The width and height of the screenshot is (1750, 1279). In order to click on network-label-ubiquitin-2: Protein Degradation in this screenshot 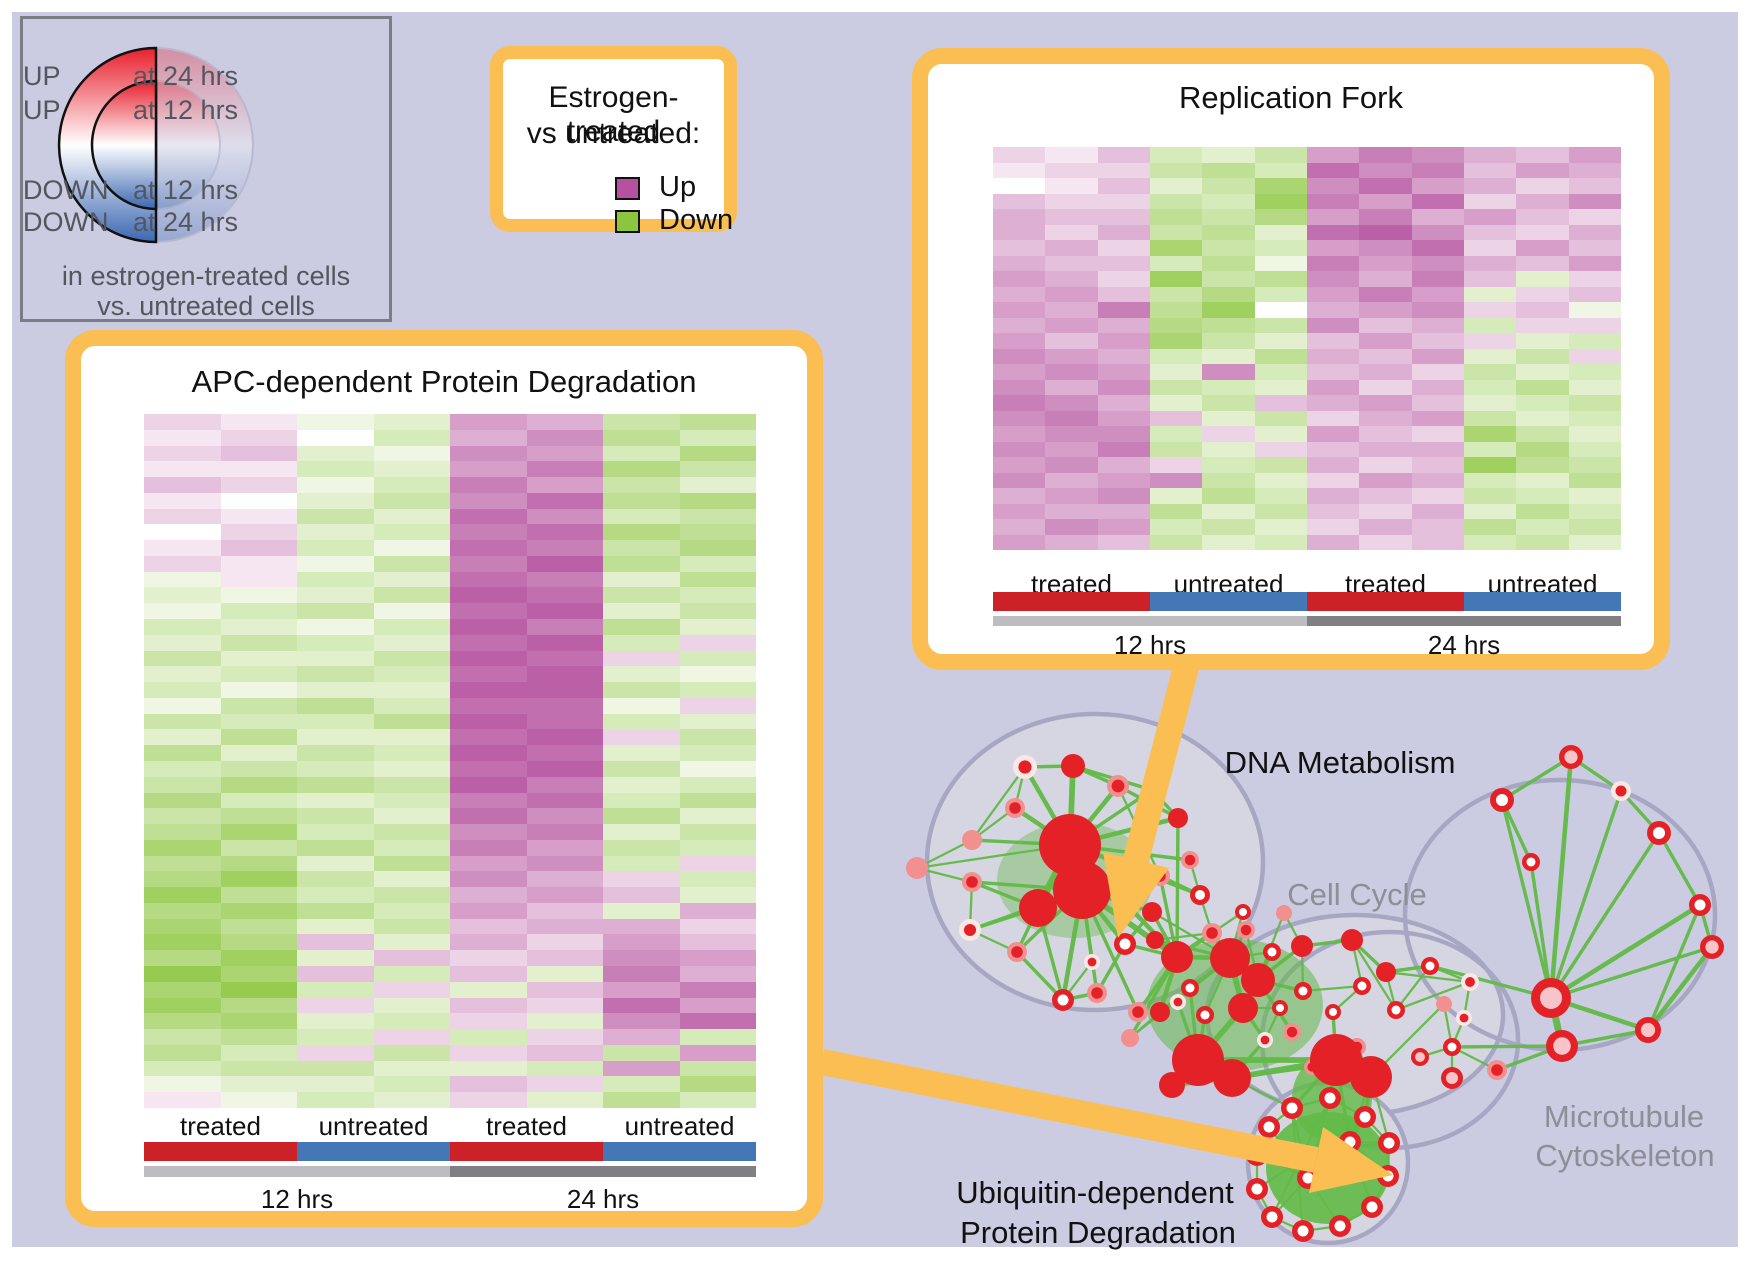, I will do `click(1098, 1232)`.